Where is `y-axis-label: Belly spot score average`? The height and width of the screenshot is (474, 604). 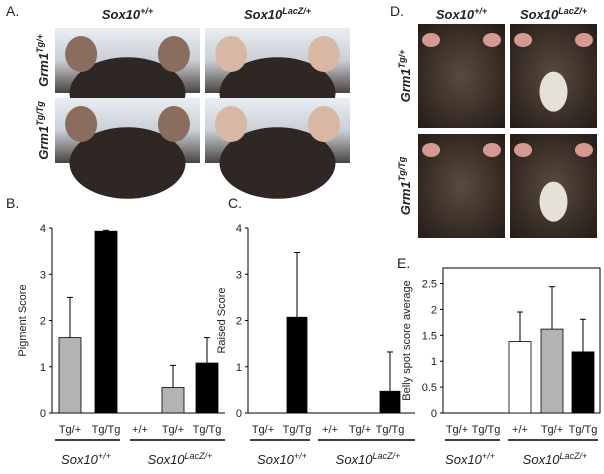 y-axis-label: Belly spot score average is located at coordinates (407, 340).